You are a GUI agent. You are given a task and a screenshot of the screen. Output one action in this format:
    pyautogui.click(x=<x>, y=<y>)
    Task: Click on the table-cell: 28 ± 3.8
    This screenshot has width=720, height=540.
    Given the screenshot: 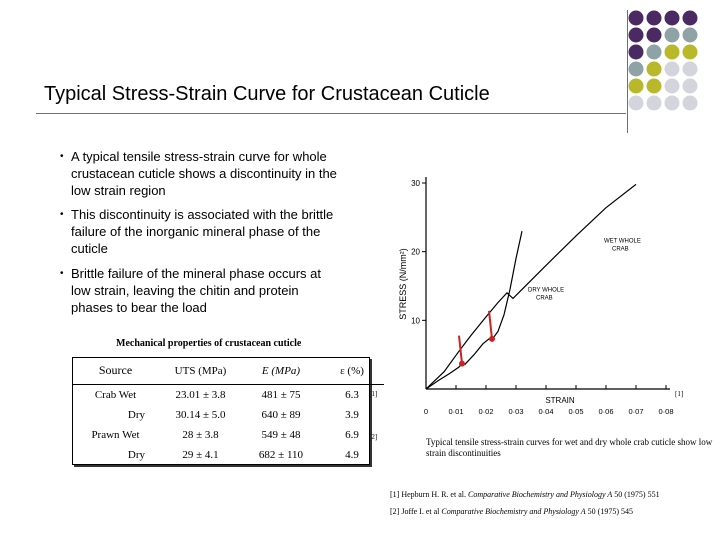 What is the action you would take?
    pyautogui.click(x=200, y=435)
    